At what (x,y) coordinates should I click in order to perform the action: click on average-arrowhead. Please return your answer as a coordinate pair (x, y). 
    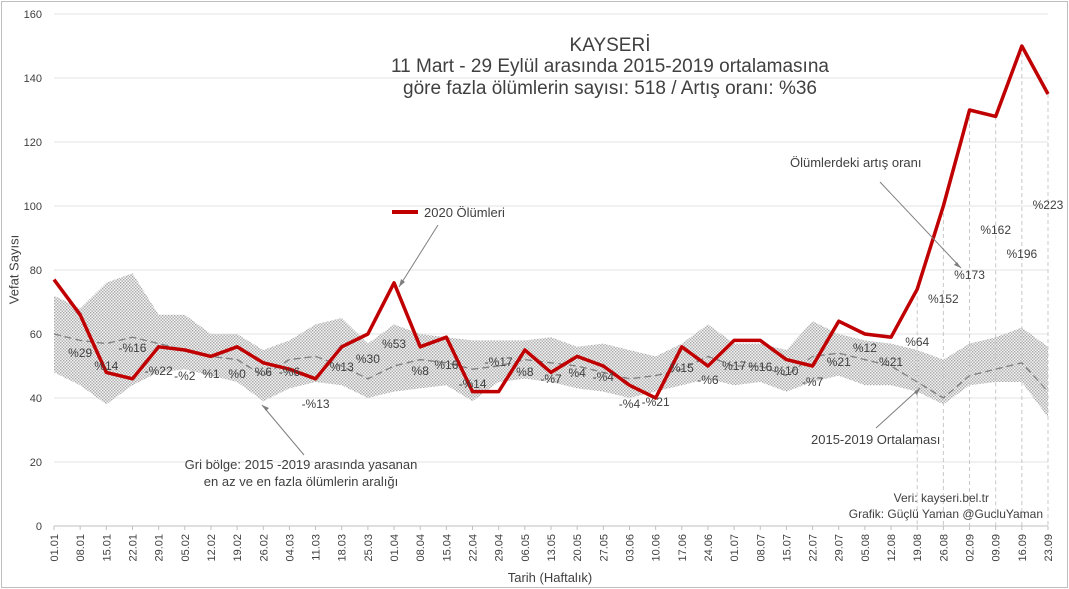
    Looking at the image, I should click on (917, 391).